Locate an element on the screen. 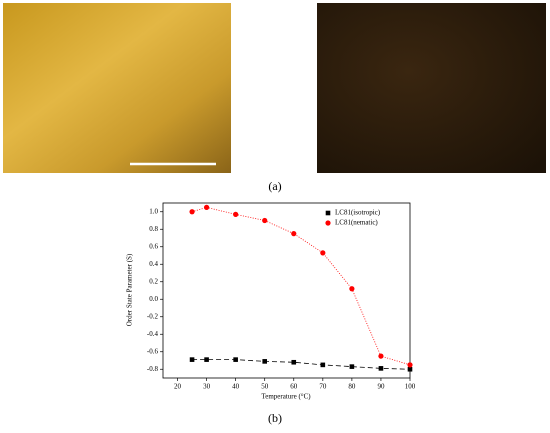  caption-b: (b) is located at coordinates (275, 418).